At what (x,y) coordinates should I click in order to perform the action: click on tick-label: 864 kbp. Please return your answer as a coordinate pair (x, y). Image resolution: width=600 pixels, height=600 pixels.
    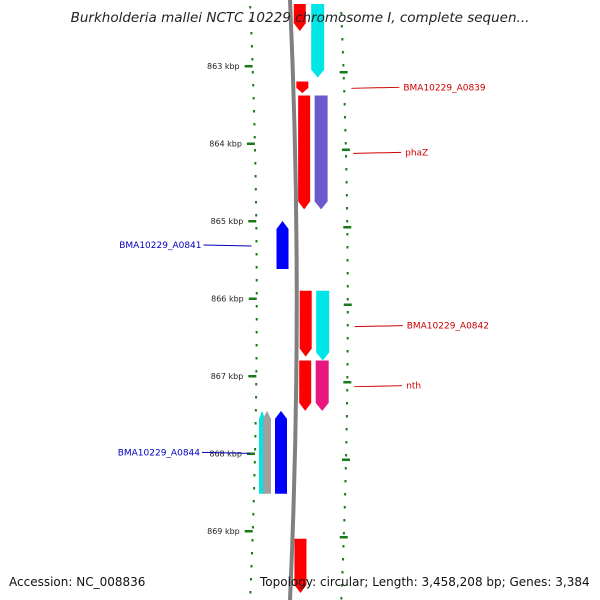
    Looking at the image, I should click on (225, 144).